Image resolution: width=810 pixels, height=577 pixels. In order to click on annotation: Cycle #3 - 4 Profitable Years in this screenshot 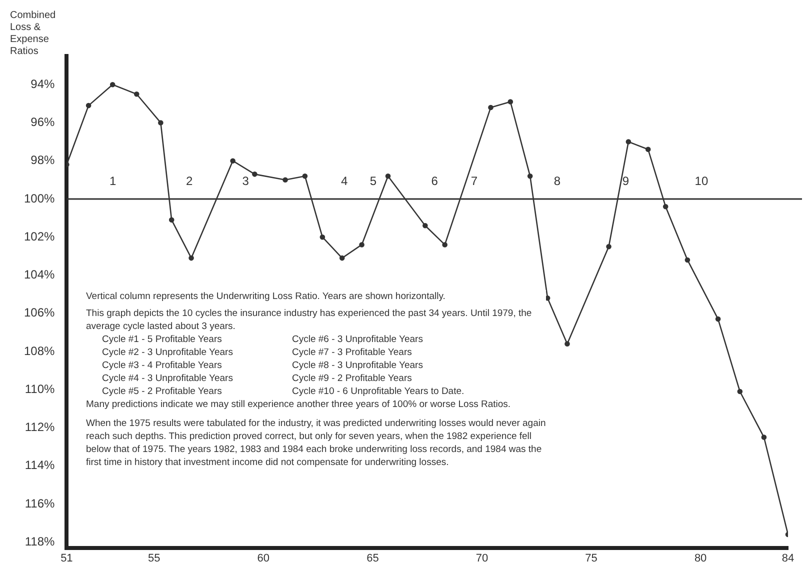, I will do `click(162, 365)`.